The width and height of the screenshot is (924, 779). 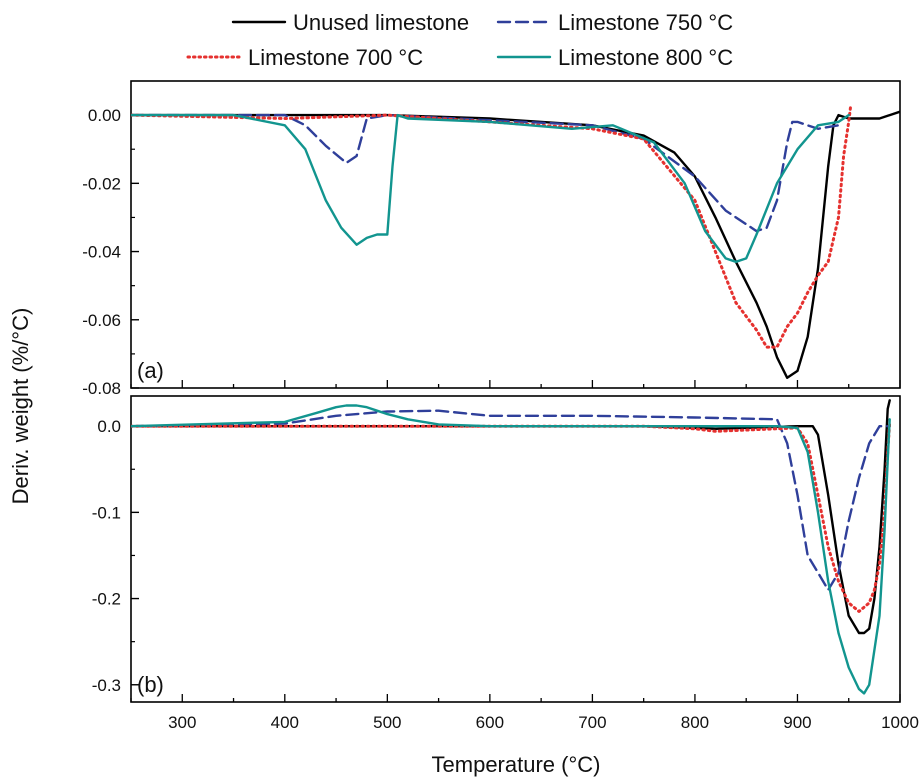 I want to click on x-tick-label: 400, so click(x=285, y=722).